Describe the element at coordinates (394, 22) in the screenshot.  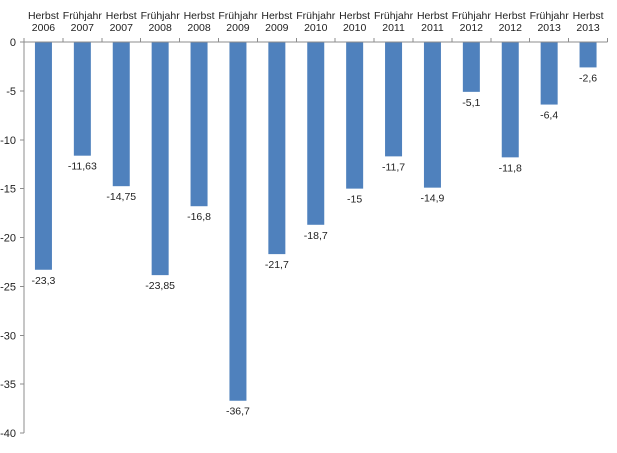
I see `x-tick-label: Frühjahr 2011` at that location.